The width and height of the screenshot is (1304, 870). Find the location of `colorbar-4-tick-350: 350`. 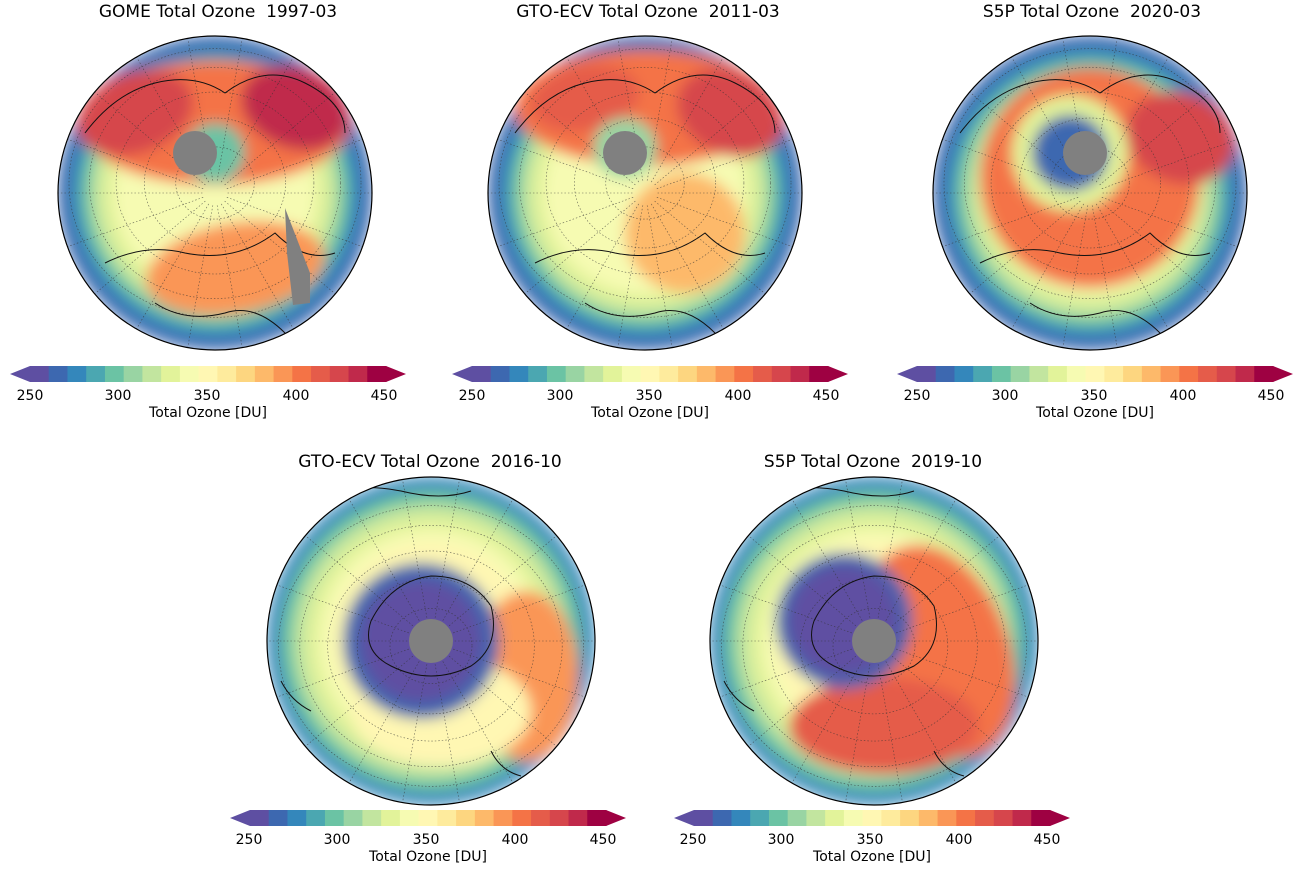

colorbar-4-tick-350: 350 is located at coordinates (426, 840).